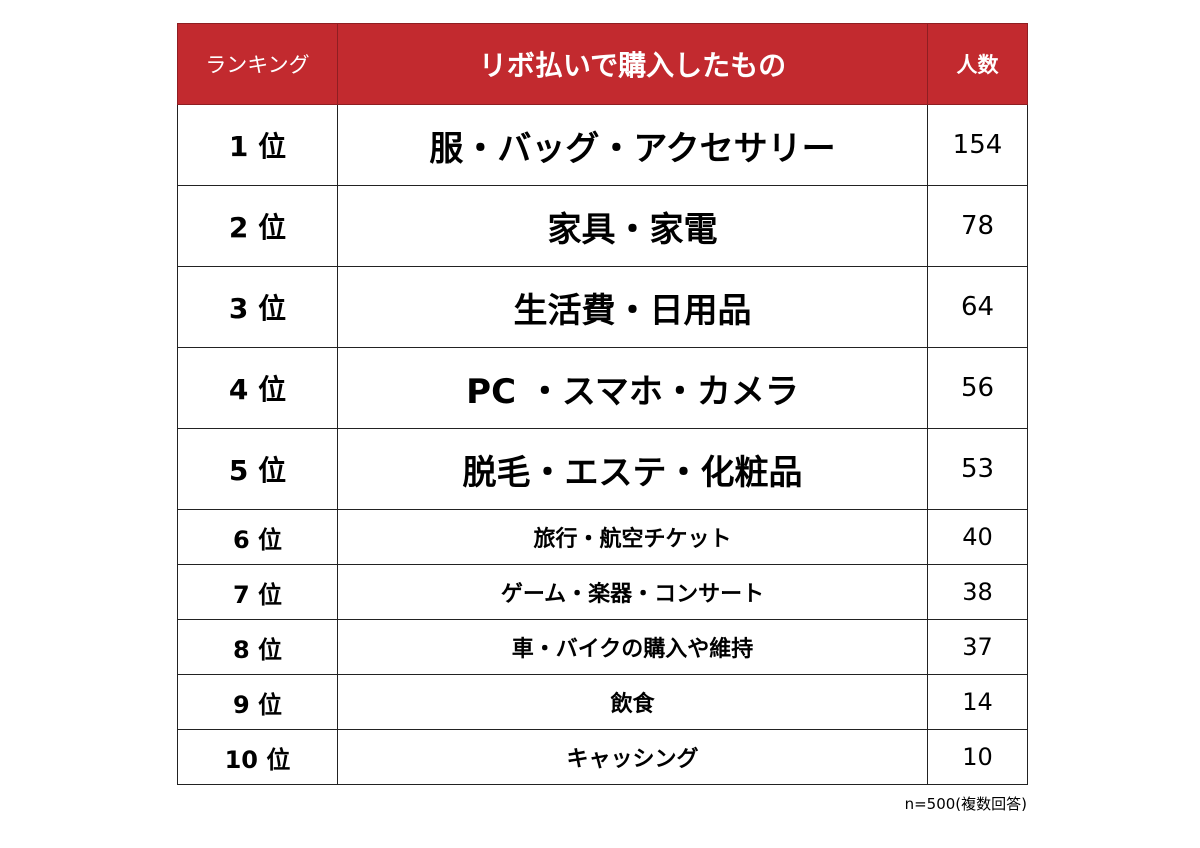 This screenshot has height=848, width=1200. What do you see at coordinates (632, 64) in the screenshot?
I see `header-item: リボ払いで購入したもの` at bounding box center [632, 64].